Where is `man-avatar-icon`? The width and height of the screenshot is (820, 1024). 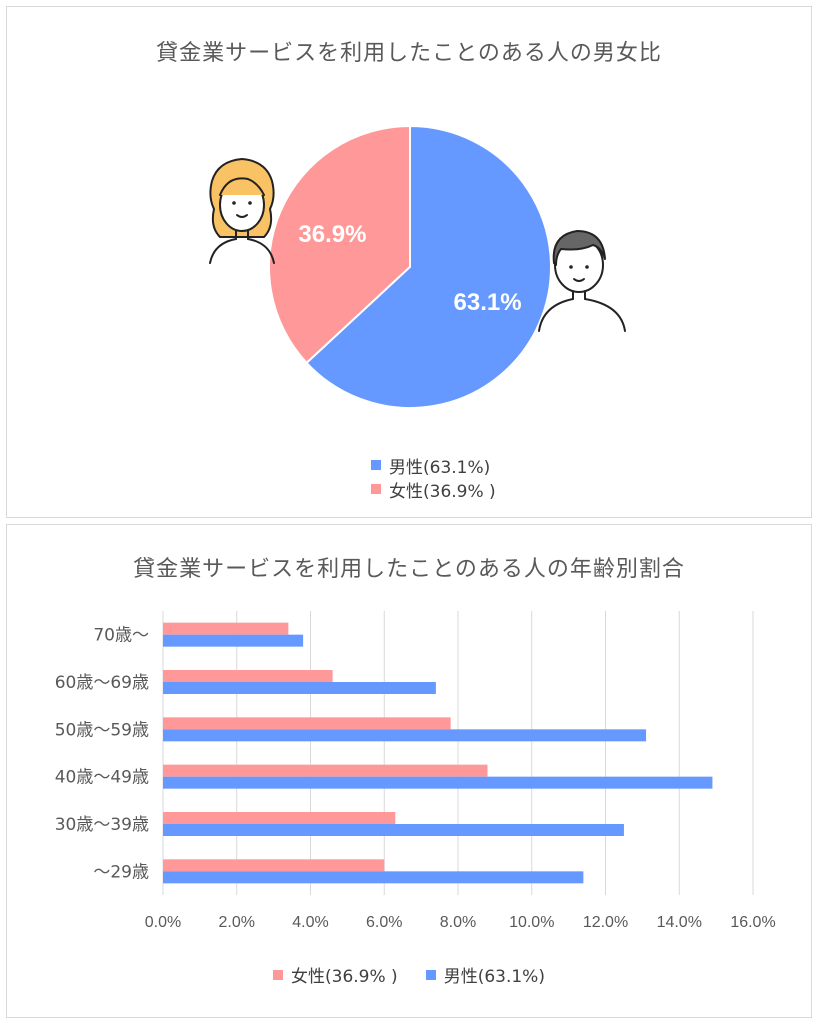
man-avatar-icon is located at coordinates (582, 281).